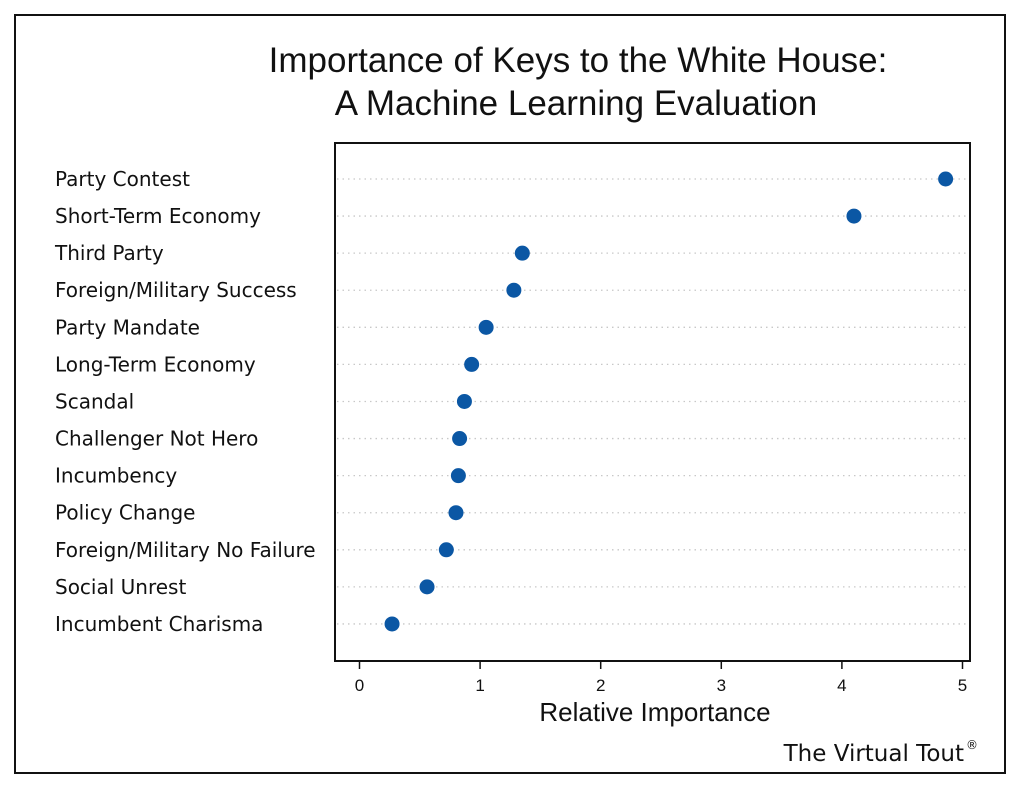 This screenshot has height=791, width=1024. Describe the element at coordinates (185, 550) in the screenshot. I see `category-label: Foreign/Military No Failure` at that location.